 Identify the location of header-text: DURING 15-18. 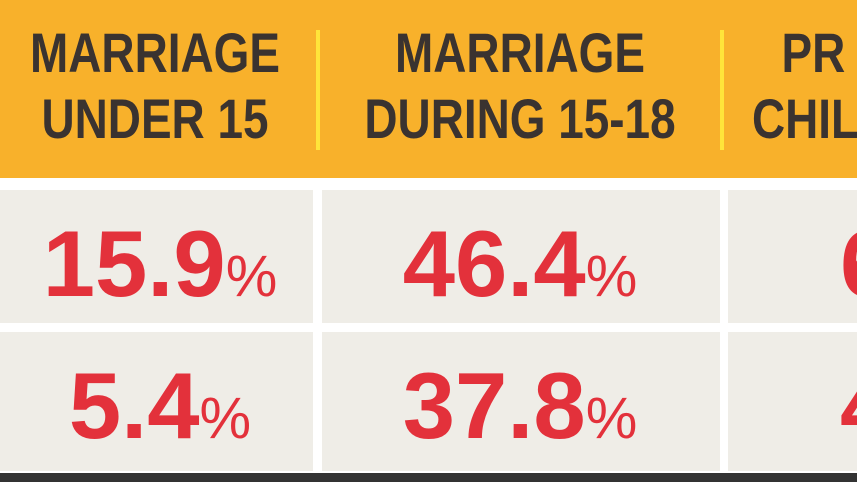
(519, 119).